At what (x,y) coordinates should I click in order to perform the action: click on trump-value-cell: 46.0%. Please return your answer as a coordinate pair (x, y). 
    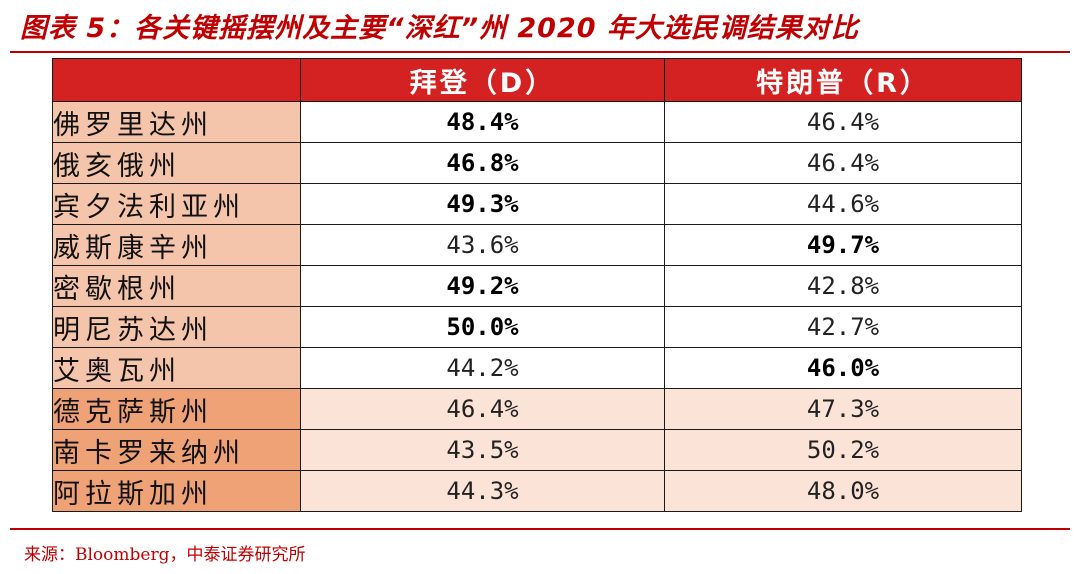
    Looking at the image, I should click on (843, 368).